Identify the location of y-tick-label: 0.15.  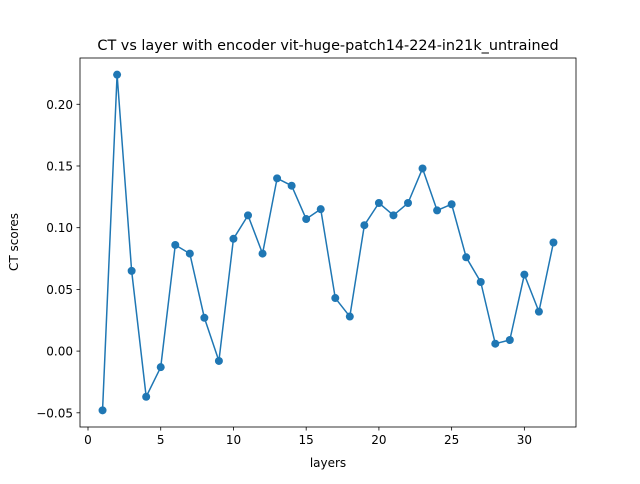
(59, 166).